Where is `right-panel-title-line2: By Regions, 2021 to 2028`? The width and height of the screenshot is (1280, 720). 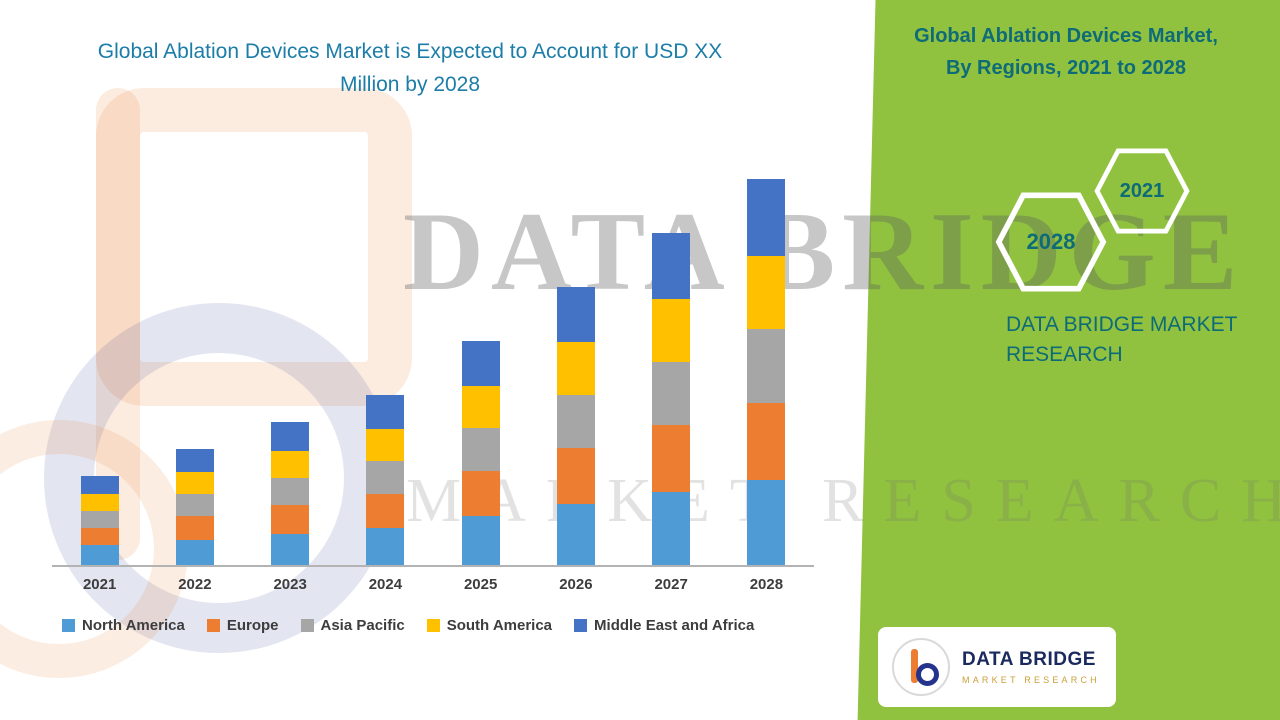 right-panel-title-line2: By Regions, 2021 to 2028 is located at coordinates (1066, 68).